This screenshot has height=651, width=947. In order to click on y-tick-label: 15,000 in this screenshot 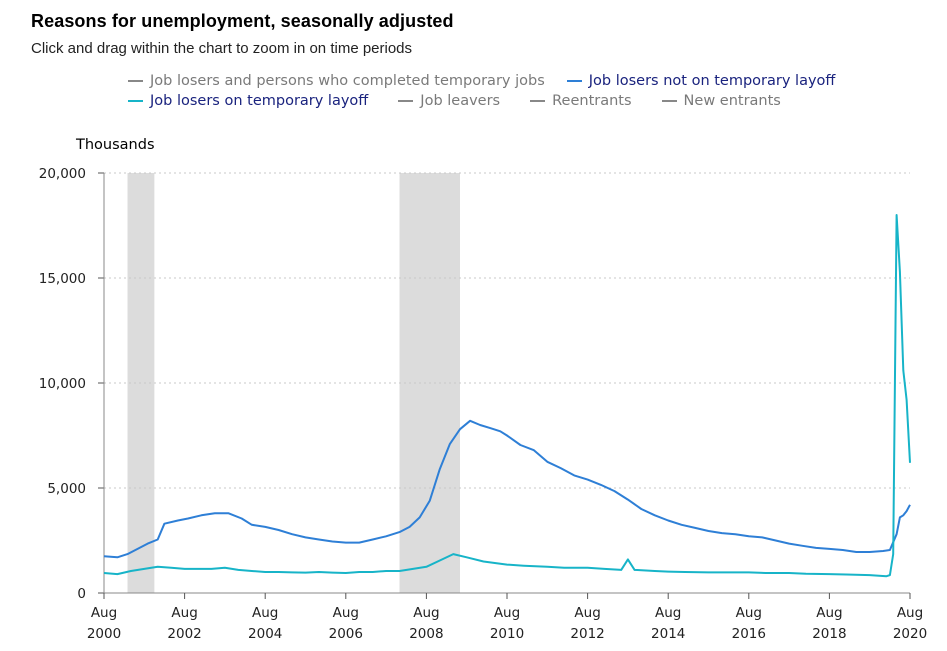, I will do `click(62, 279)`.